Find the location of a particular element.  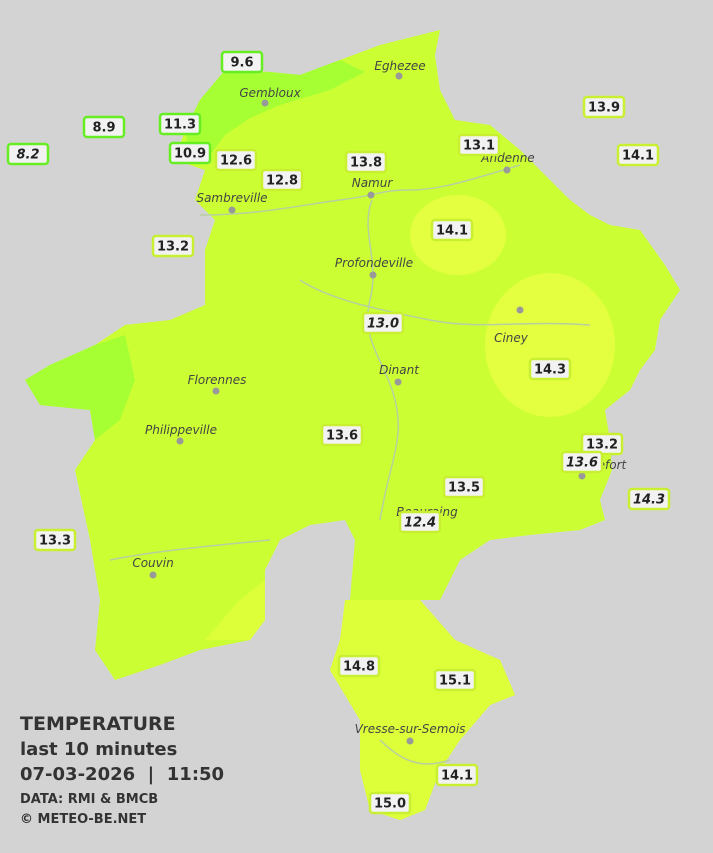

station-value: 13.5 is located at coordinates (464, 488).